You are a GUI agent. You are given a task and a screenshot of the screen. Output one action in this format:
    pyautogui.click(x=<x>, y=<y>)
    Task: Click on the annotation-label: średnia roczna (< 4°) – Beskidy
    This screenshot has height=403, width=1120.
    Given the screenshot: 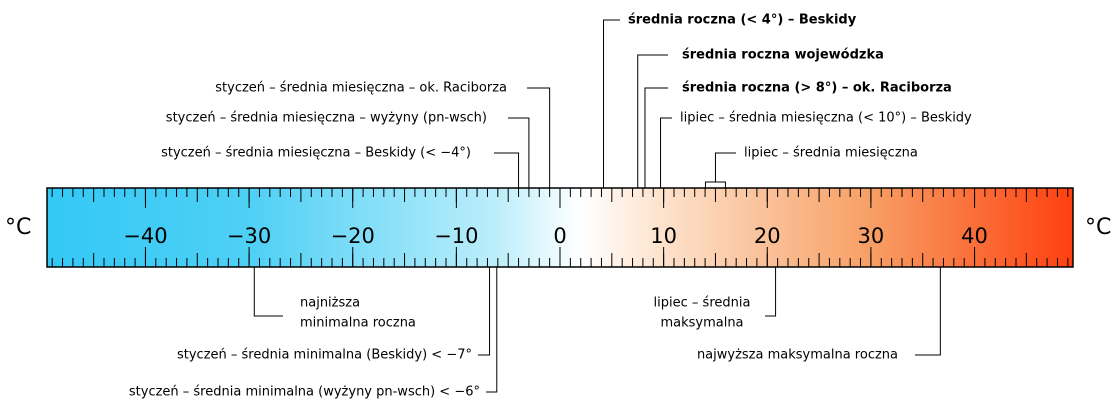 What is the action you would take?
    pyautogui.click(x=742, y=20)
    